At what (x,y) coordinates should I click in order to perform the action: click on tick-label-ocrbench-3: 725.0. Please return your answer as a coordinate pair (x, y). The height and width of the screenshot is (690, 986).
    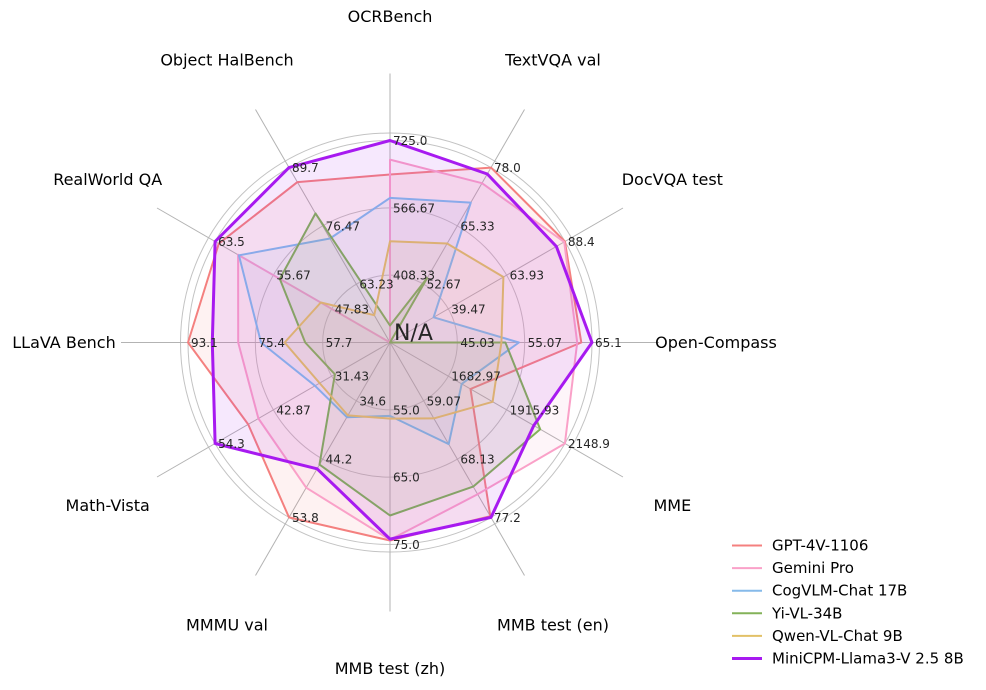
    Looking at the image, I should click on (410, 141).